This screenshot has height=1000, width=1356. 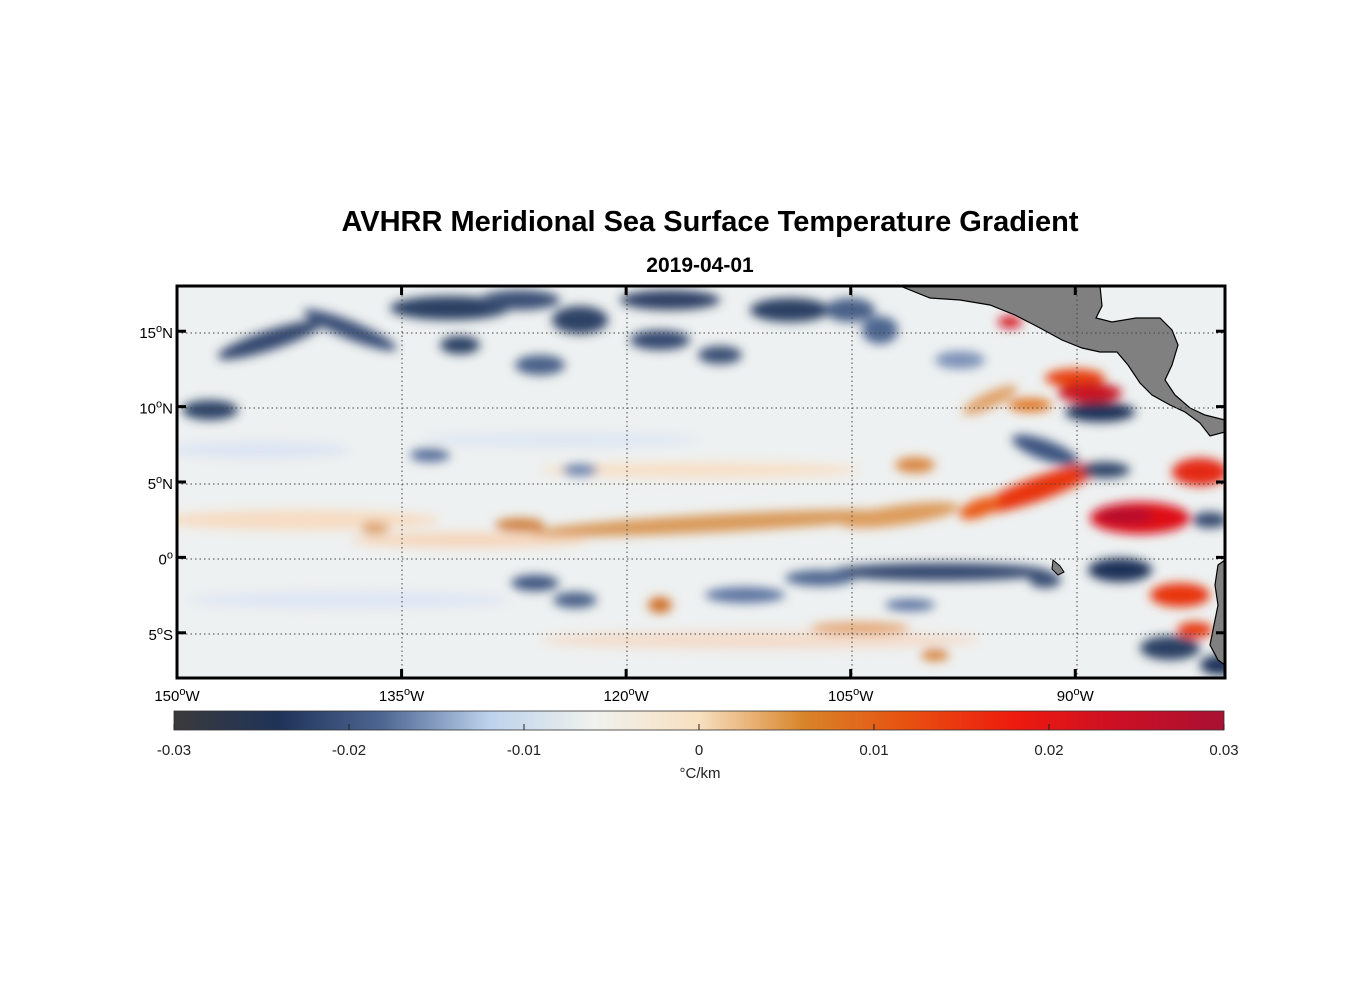 I want to click on lat-tick-label: 5oS, so click(x=161, y=634).